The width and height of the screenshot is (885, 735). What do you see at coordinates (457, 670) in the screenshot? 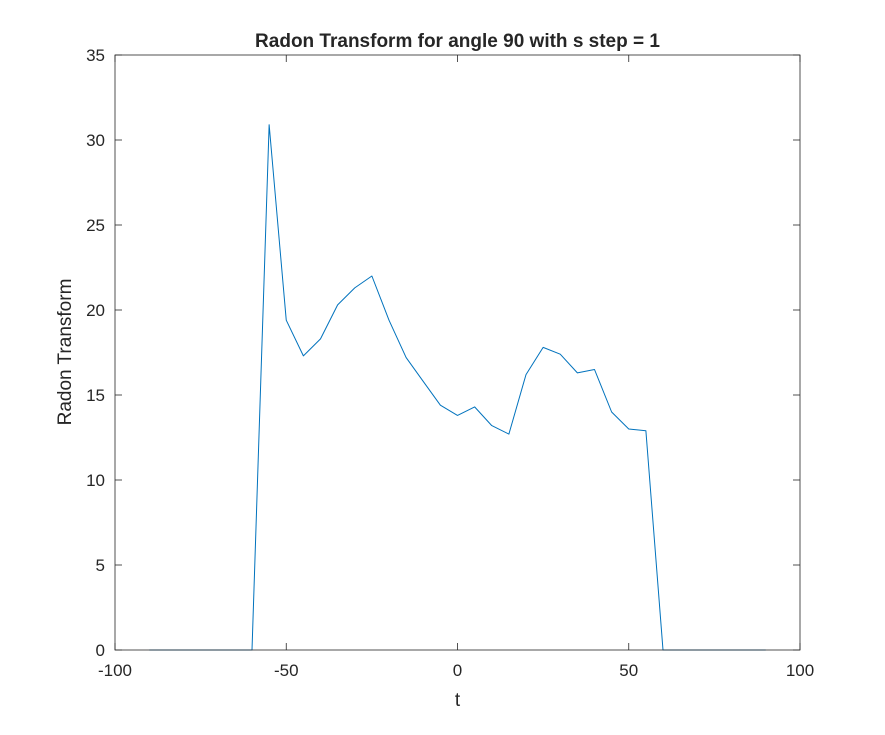
I see `x-tick-label: 0` at bounding box center [457, 670].